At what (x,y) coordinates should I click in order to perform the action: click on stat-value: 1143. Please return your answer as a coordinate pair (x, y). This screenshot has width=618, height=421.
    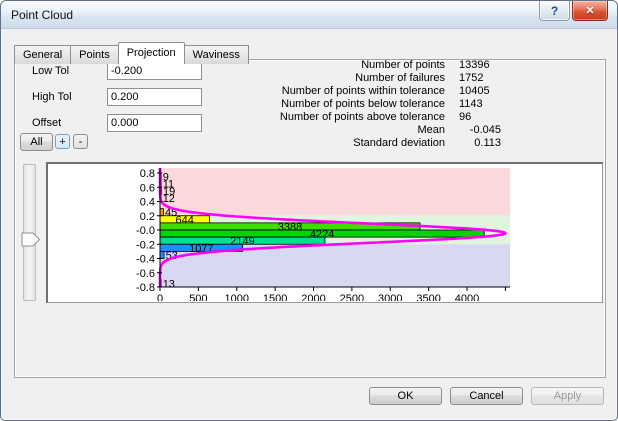
    Looking at the image, I should click on (471, 104).